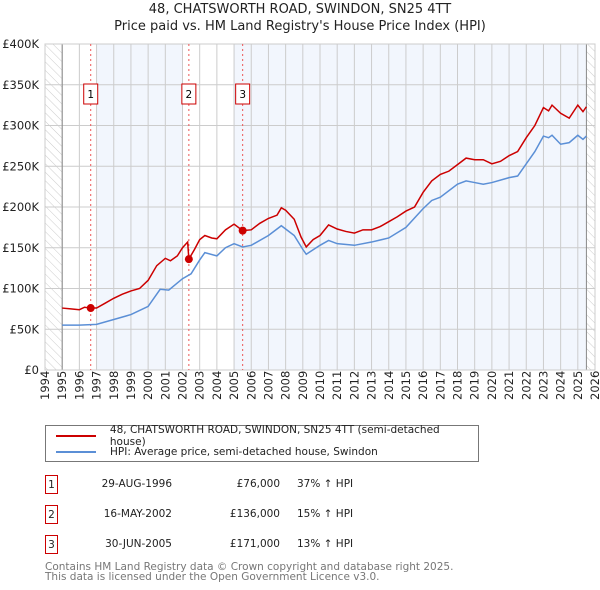 The image size is (600, 590). I want to click on sale-date: 30-JUN-2005, so click(138, 544).